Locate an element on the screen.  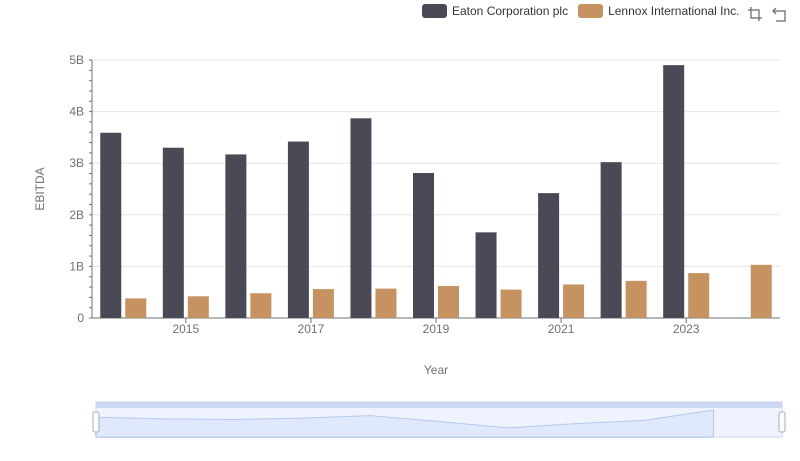
restore-icon is located at coordinates (780, 14).